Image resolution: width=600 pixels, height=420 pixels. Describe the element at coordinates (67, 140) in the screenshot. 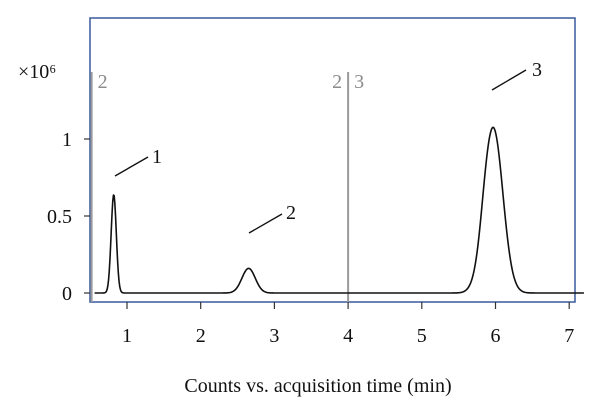

I see `y-tick-label: 1` at that location.